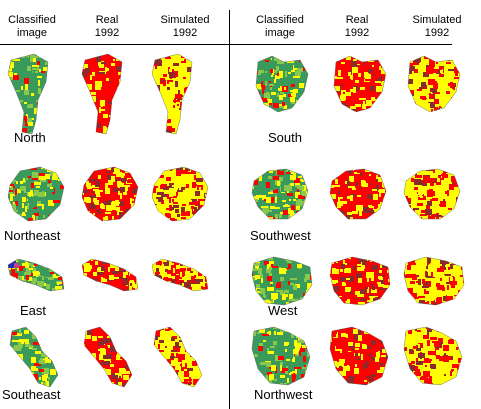 The height and width of the screenshot is (409, 481). I want to click on region-label-west: West, so click(283, 310).